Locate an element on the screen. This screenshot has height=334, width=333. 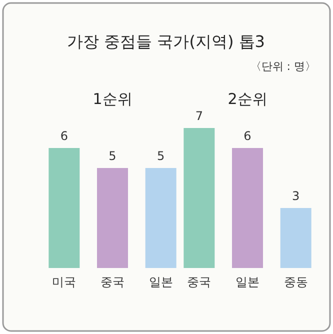
text: 가장 중점들 국가(지역) 톱3 is located at coordinates (166, 41).